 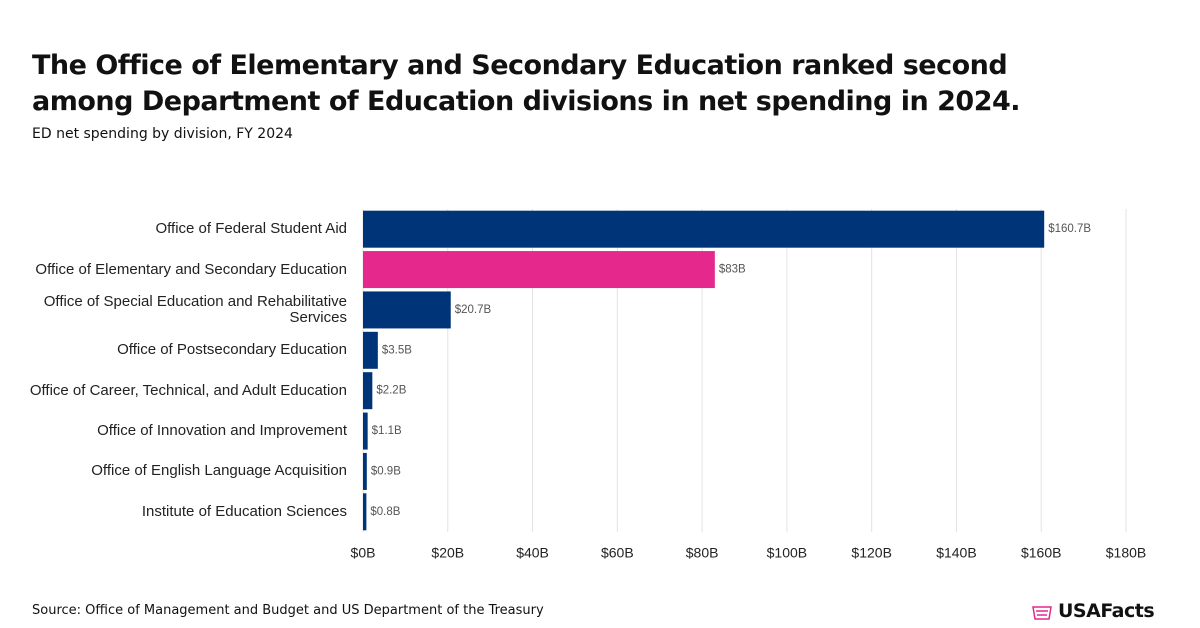 What do you see at coordinates (702, 553) in the screenshot?
I see `x-tick-label: $80B` at bounding box center [702, 553].